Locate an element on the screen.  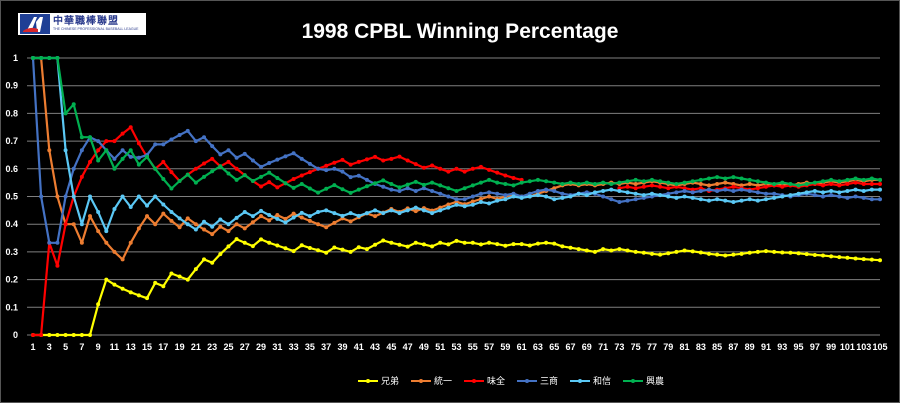
y-tick-label: 0 is located at coordinates (15, 335).